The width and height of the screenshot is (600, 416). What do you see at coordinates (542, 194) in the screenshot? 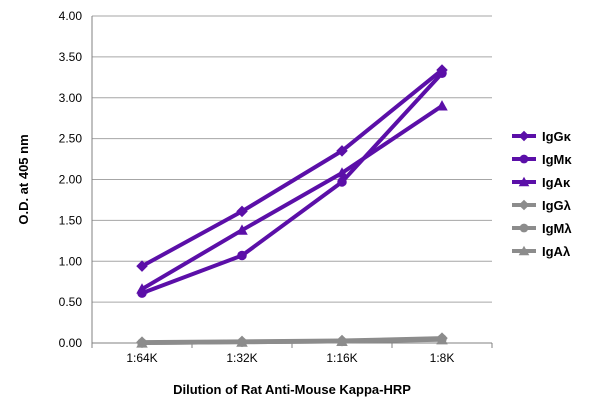
I see `legend: IgGκ IgMκ IgAκ IgGλ IgMλ IgAλ` at bounding box center [542, 194].